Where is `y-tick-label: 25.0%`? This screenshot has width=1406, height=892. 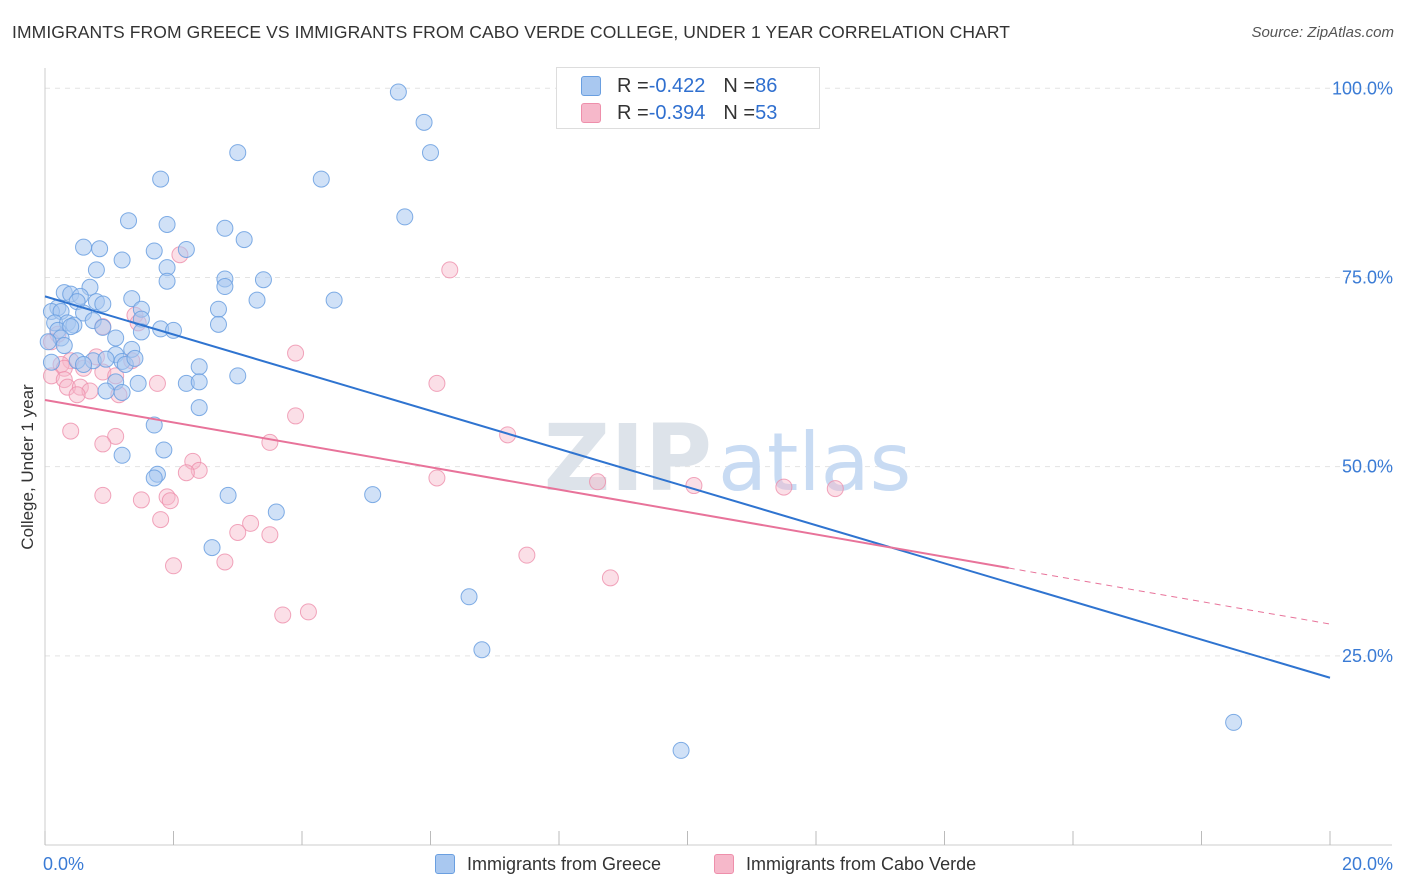 y-tick-label: 25.0% is located at coordinates (1367, 656).